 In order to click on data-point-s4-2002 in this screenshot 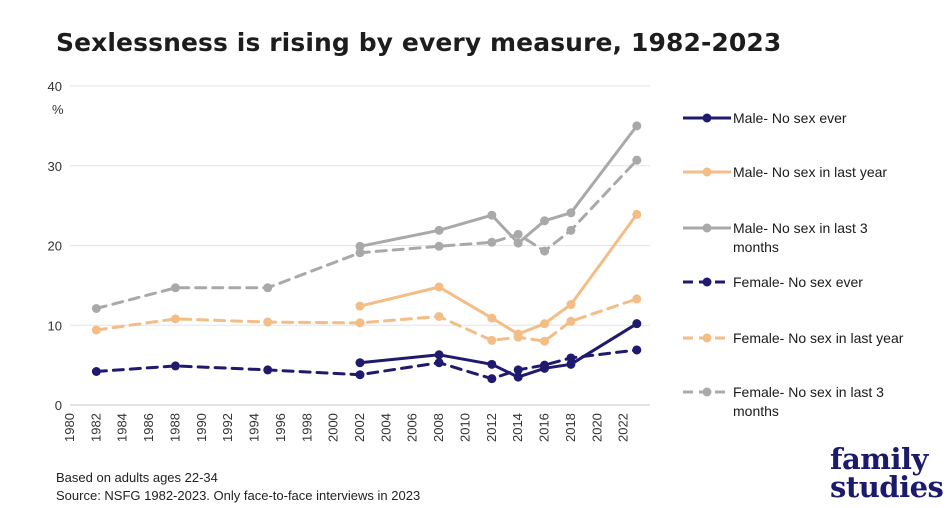, I will do `click(360, 375)`.